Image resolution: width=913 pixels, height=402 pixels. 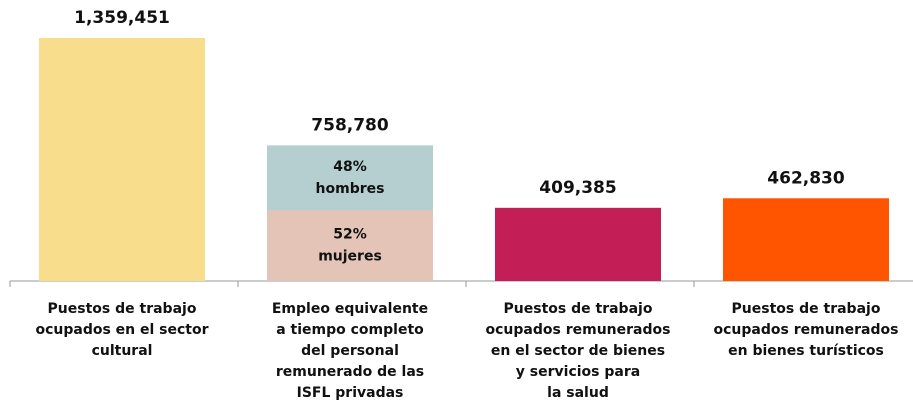 I want to click on x-tick-label: a tiempo completo, so click(x=350, y=330).